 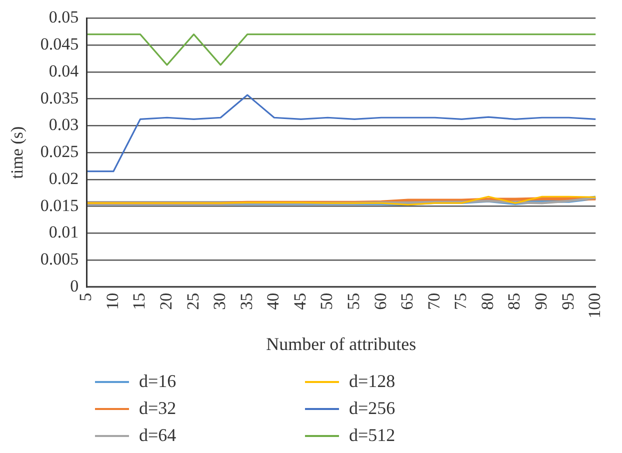 I want to click on x-tick-label: 30, so click(x=220, y=301).